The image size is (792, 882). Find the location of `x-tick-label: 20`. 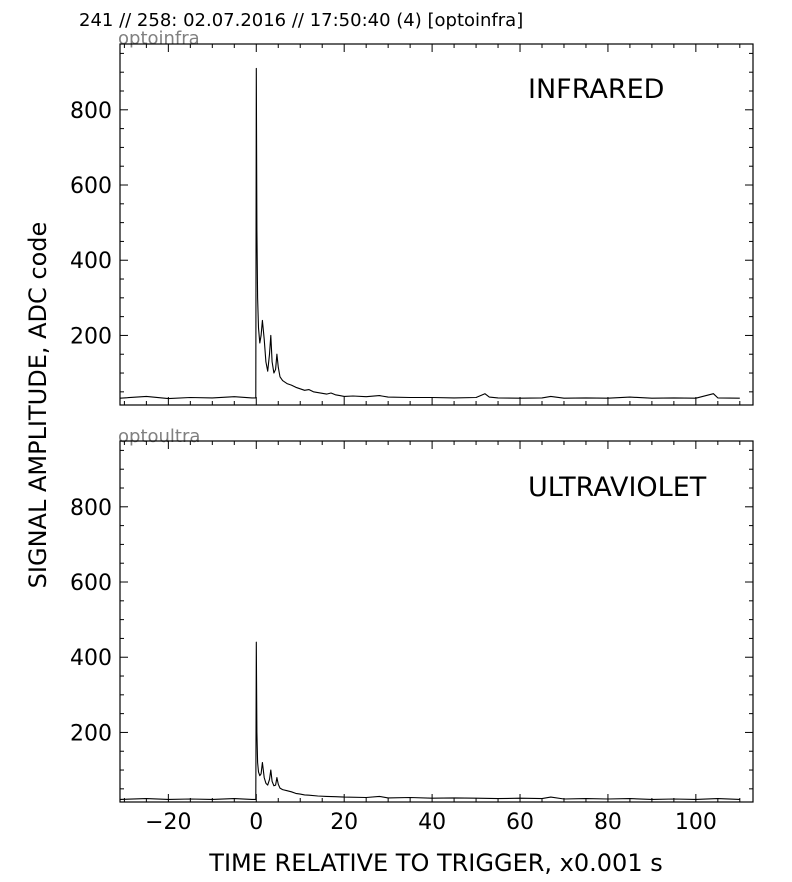

x-tick-label: 20 is located at coordinates (344, 822).